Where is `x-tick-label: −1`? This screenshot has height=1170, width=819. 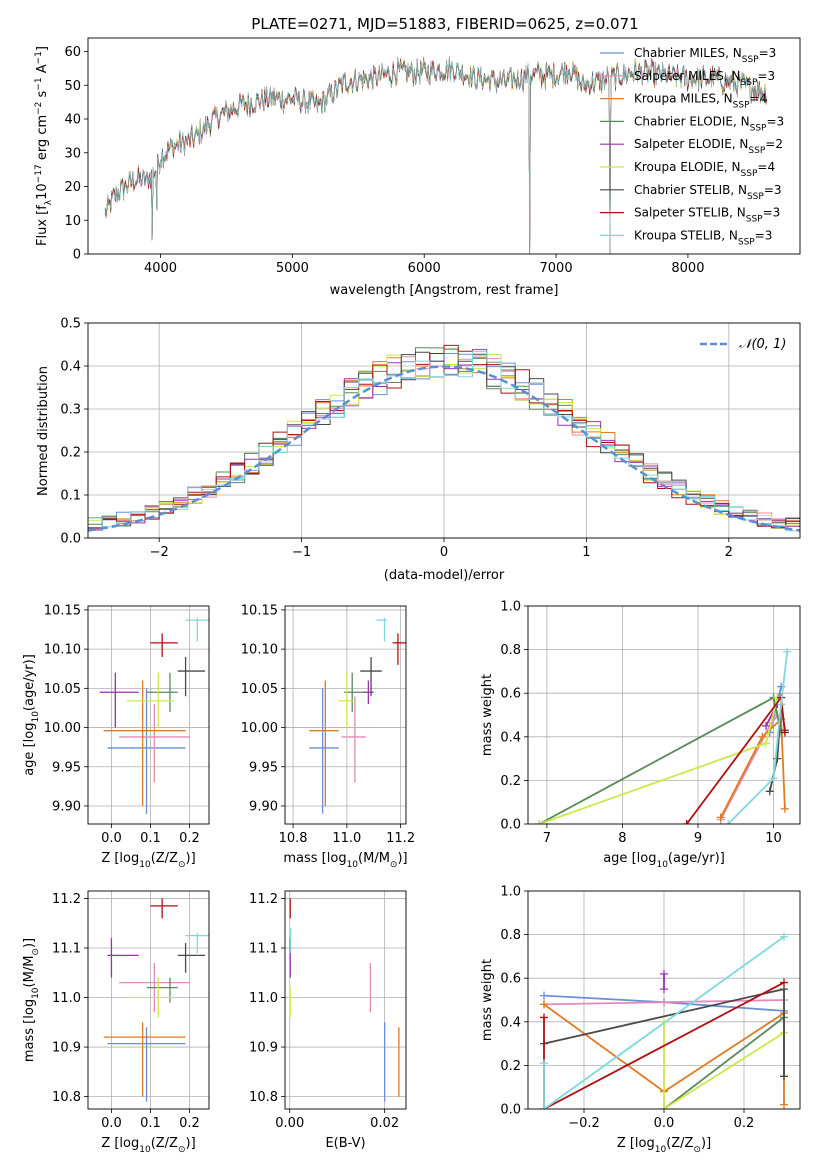
x-tick-label: −1 is located at coordinates (301, 552).